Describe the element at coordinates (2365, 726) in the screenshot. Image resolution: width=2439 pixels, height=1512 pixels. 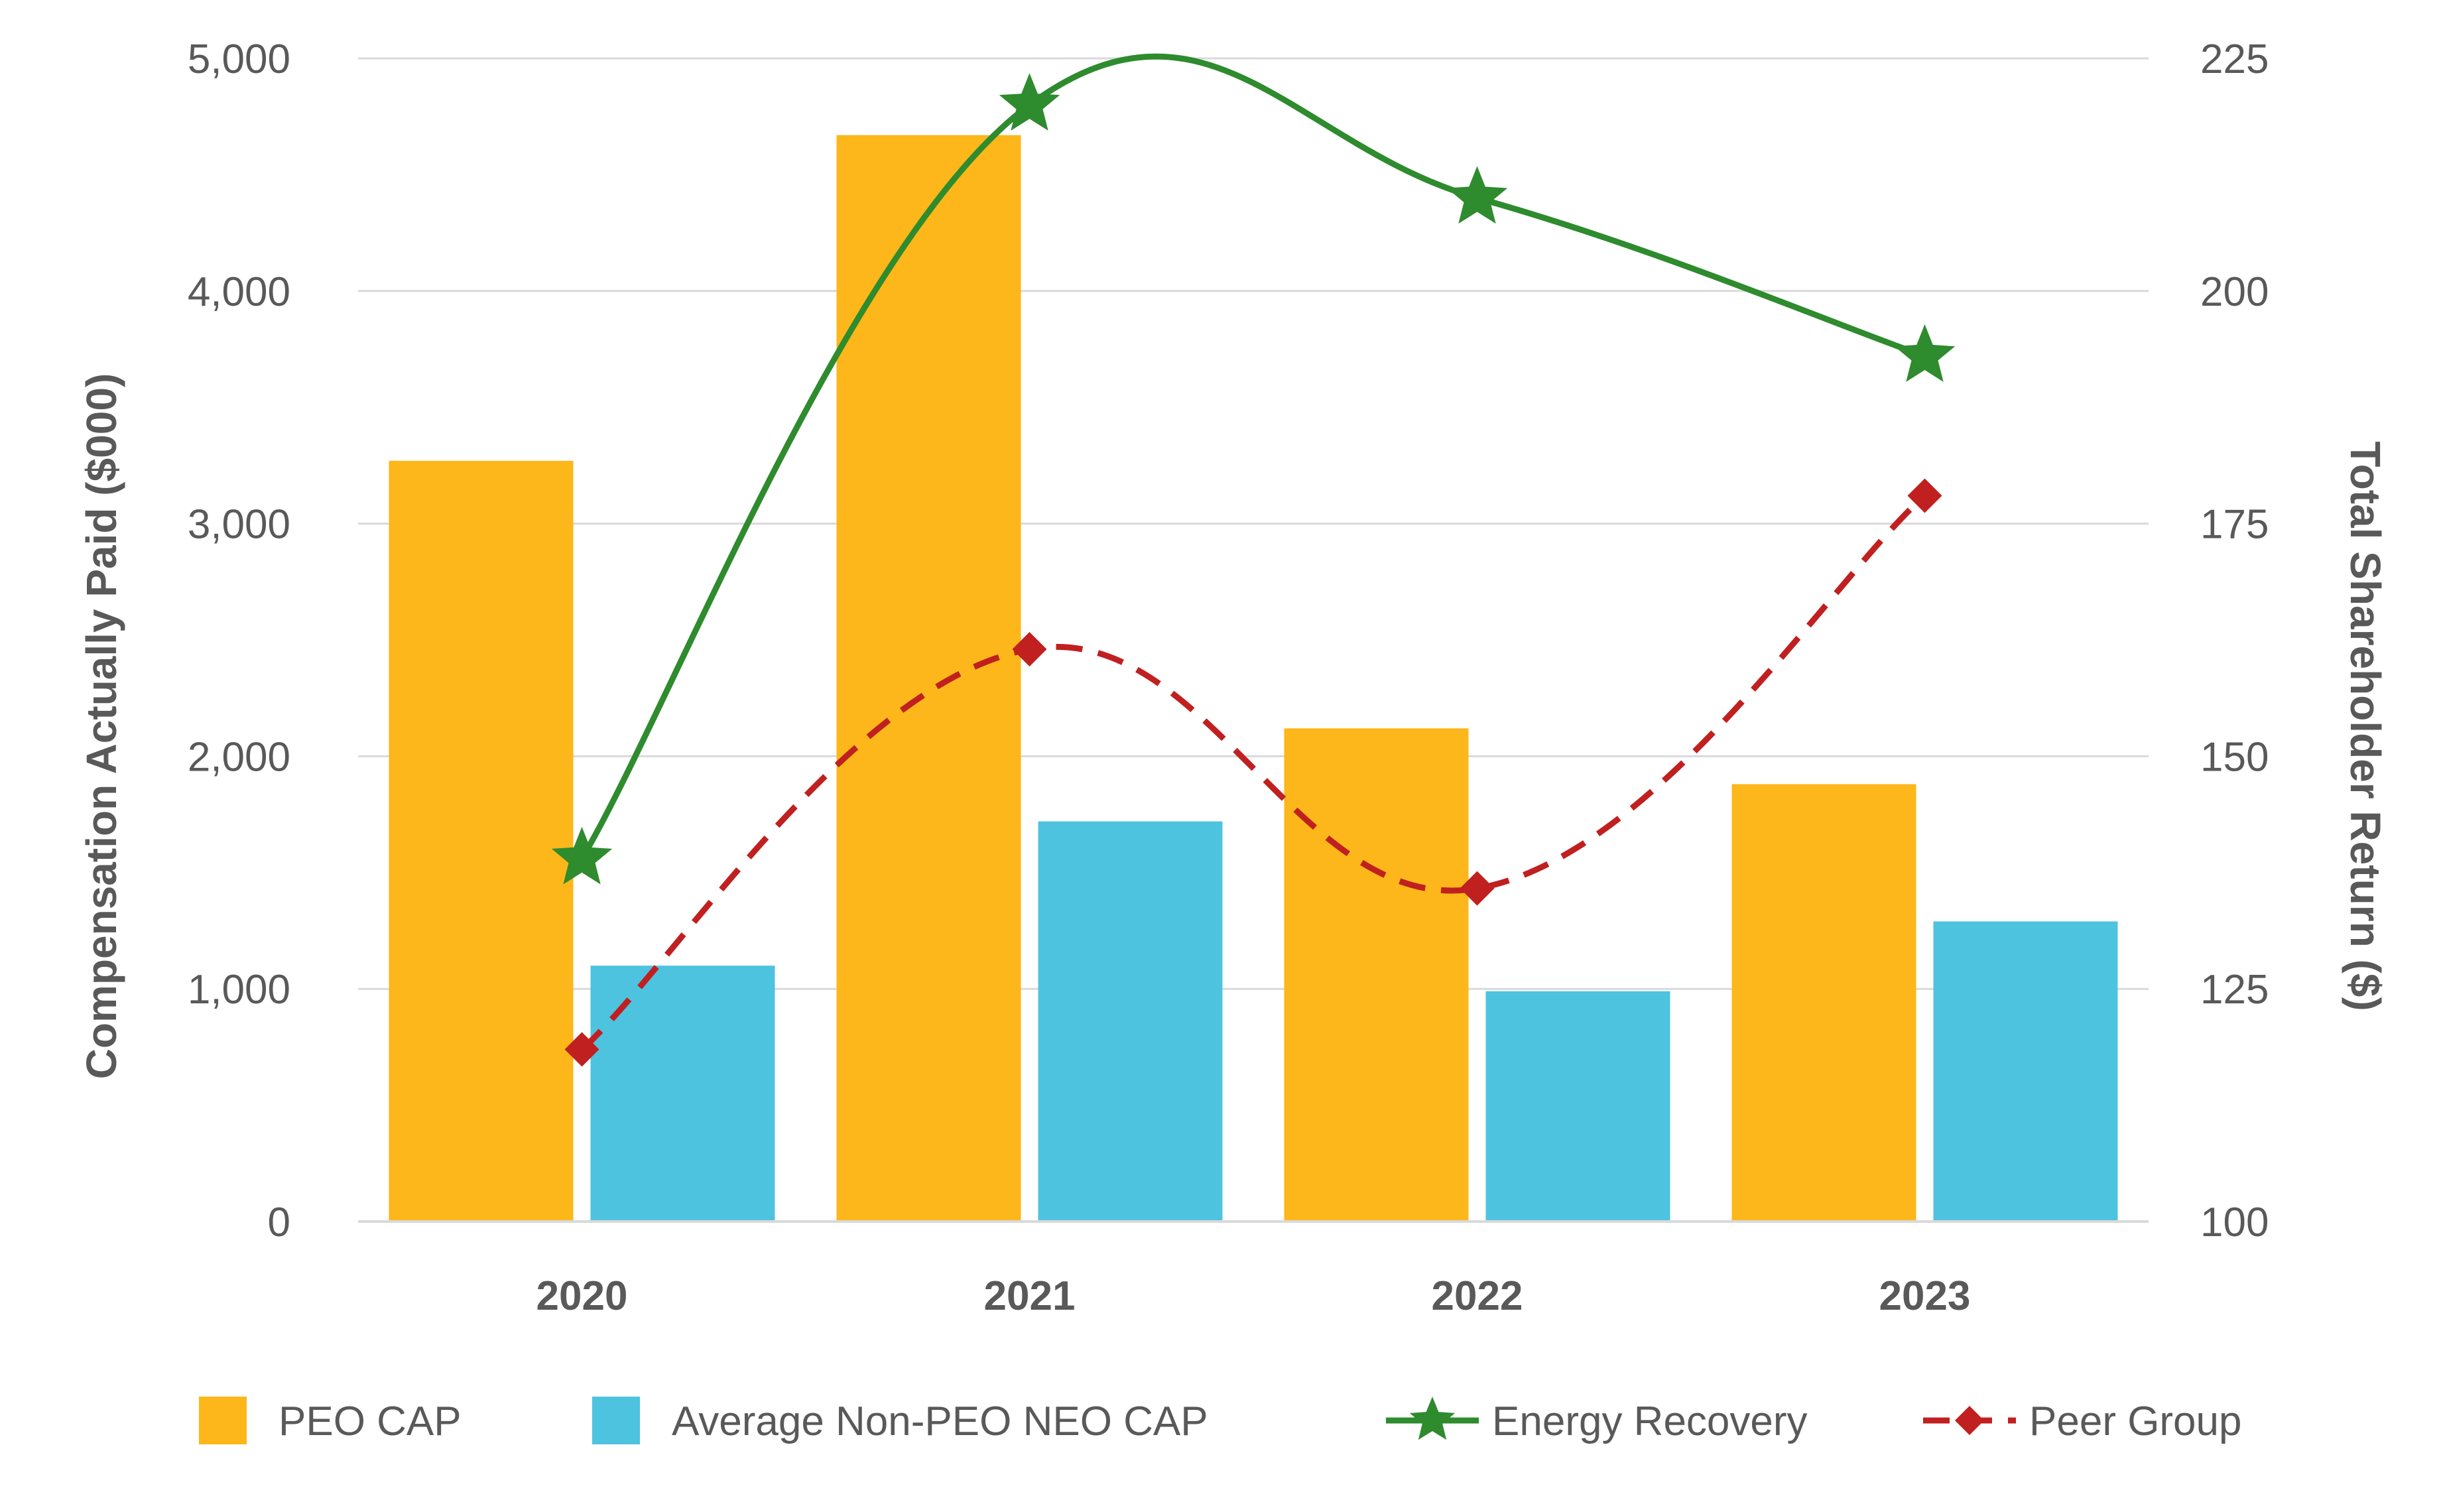
I see `y2-axis-title: Total Shareholder Return ($)` at that location.